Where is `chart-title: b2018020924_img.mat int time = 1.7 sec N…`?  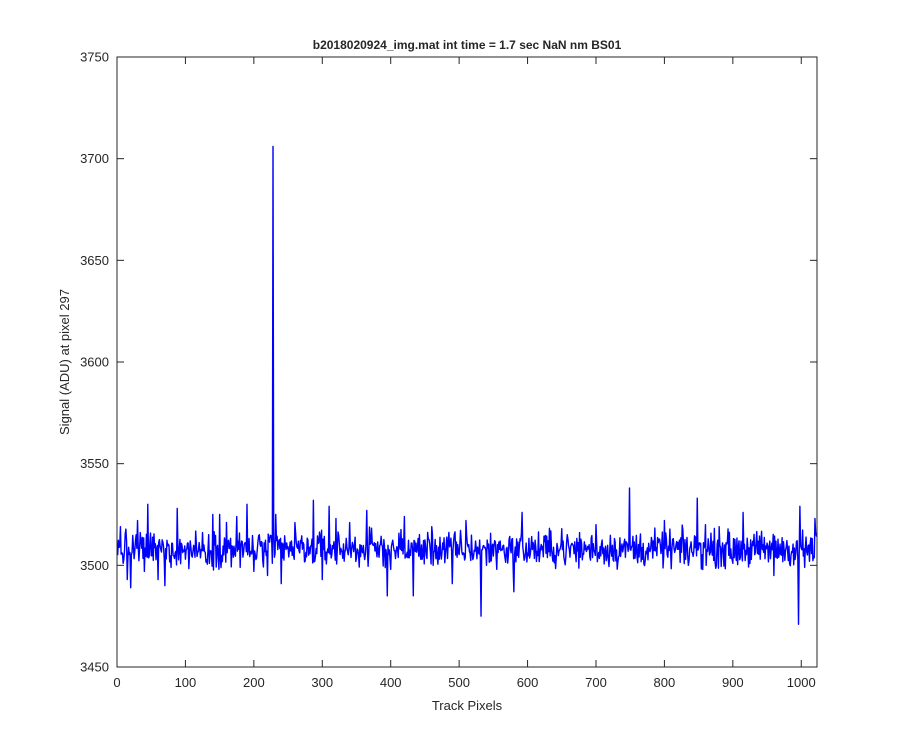 chart-title: b2018020924_img.mat int time = 1.7 sec N… is located at coordinates (467, 45).